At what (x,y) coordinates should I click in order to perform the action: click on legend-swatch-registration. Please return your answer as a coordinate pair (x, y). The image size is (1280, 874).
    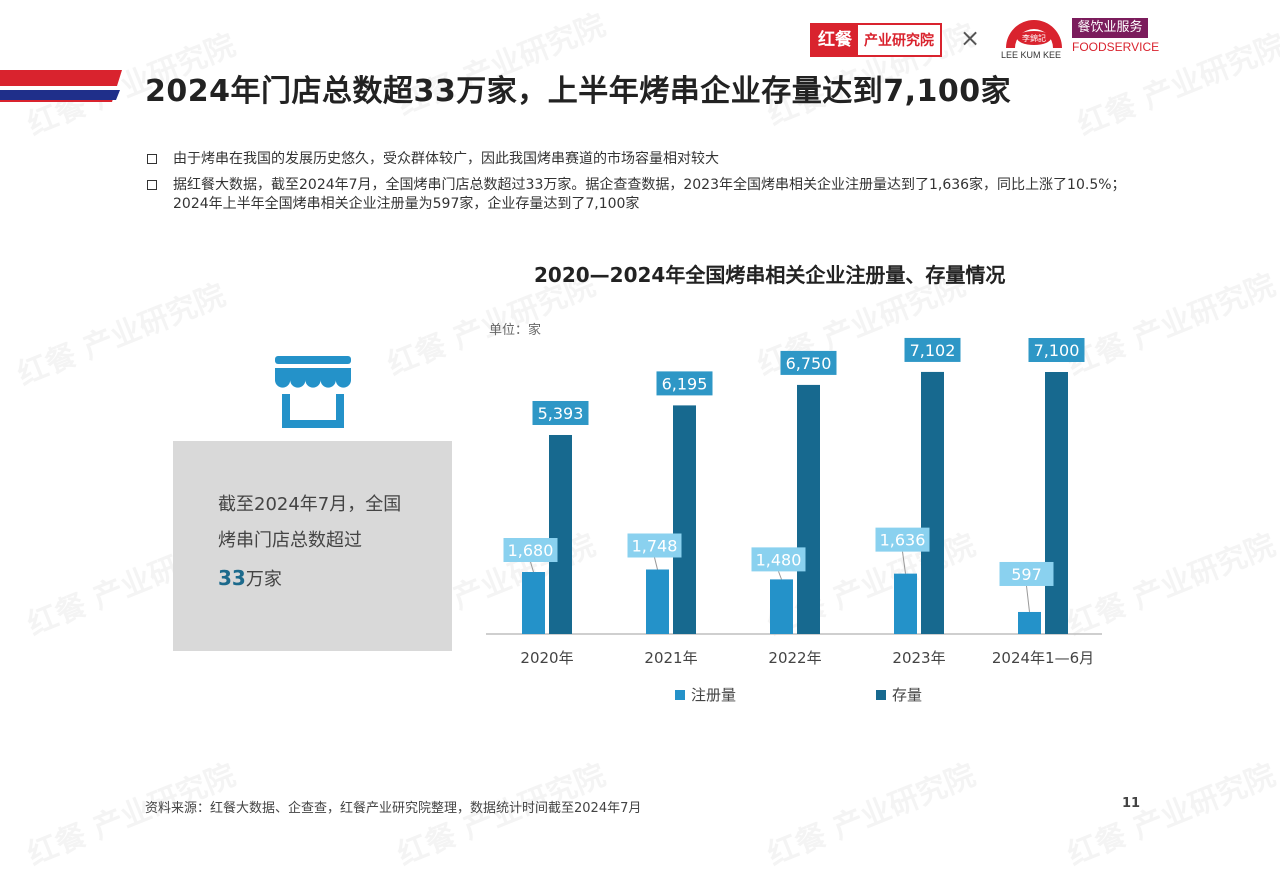
    Looking at the image, I should click on (680, 694).